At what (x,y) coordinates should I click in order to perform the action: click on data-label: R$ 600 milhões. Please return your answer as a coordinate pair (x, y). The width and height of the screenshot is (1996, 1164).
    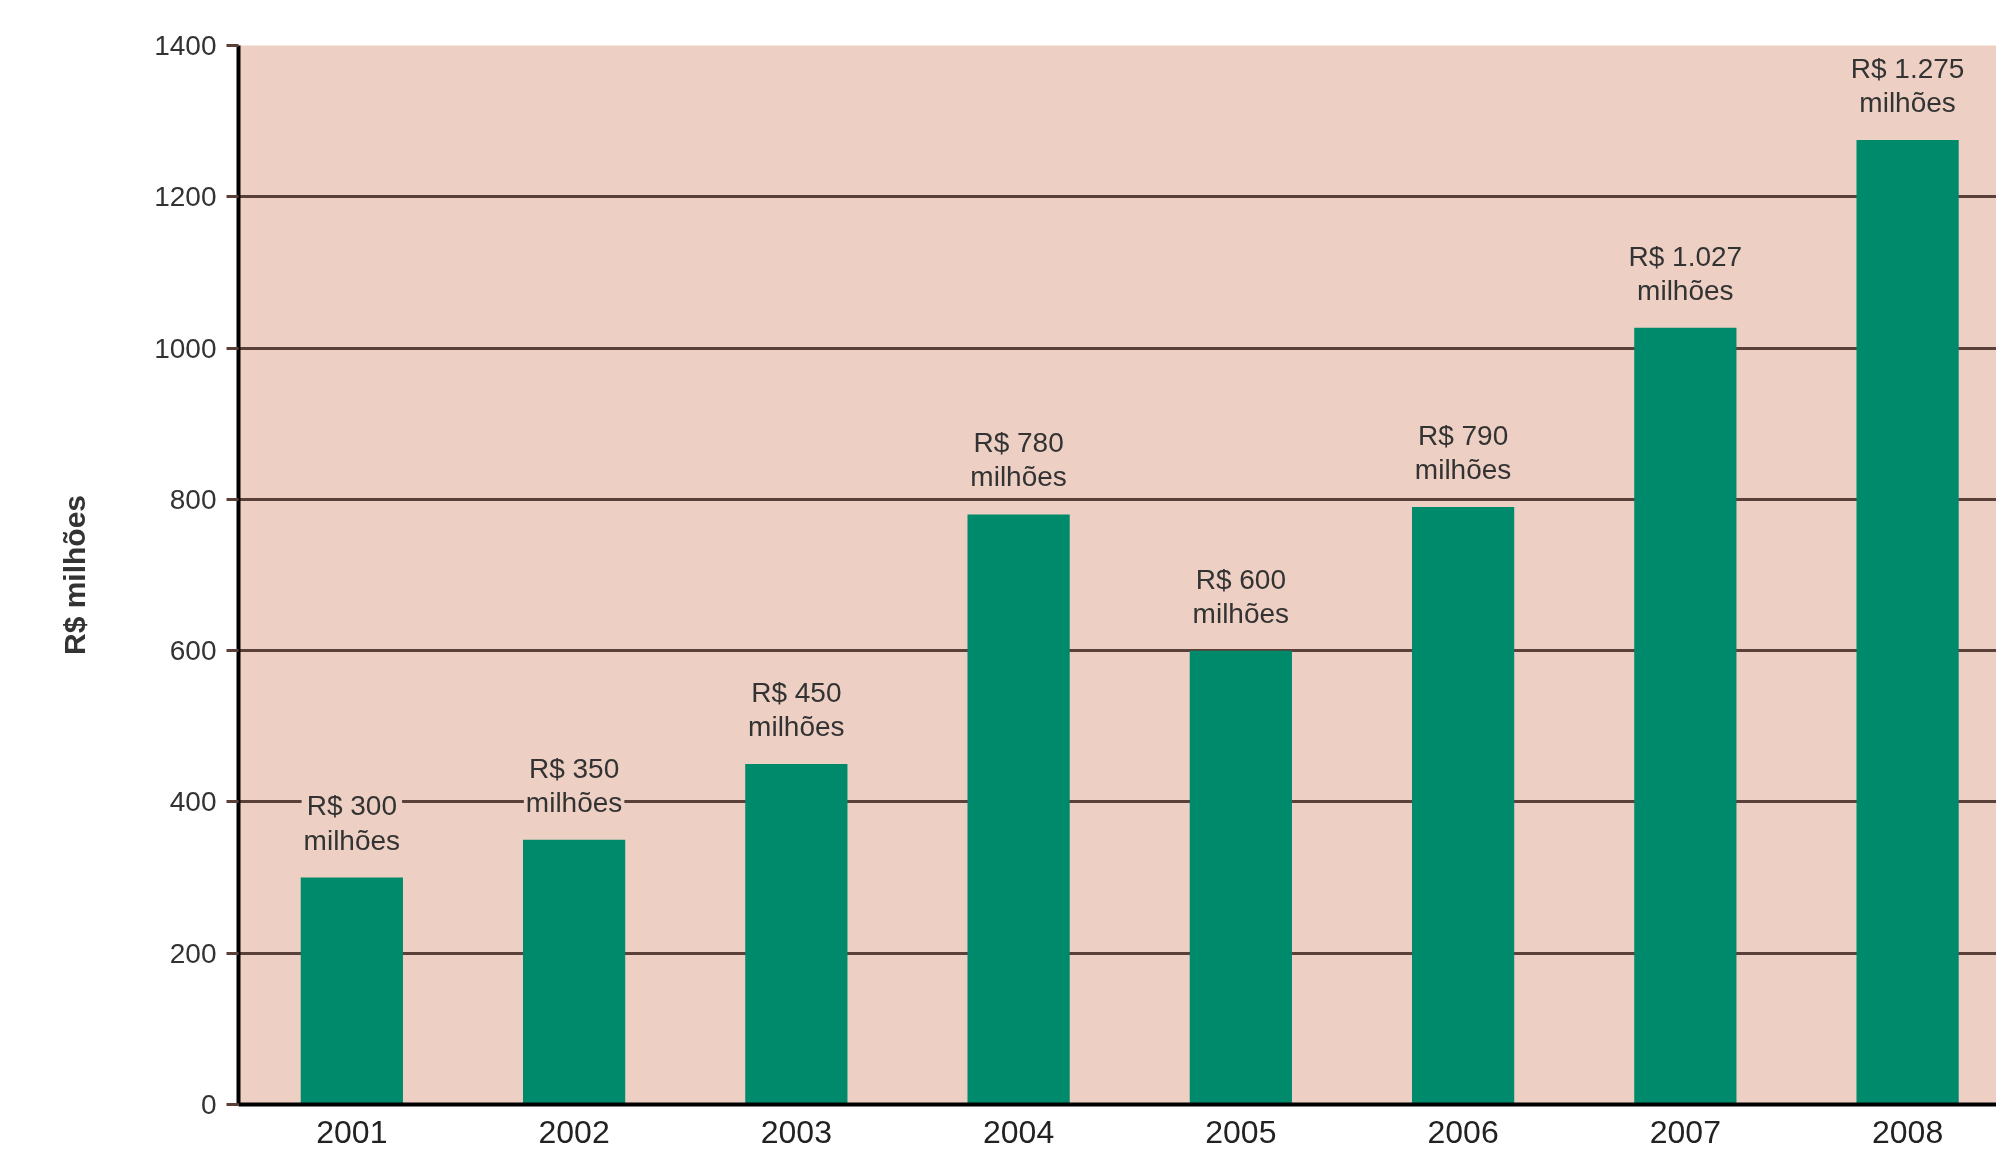
    Looking at the image, I should click on (1241, 596).